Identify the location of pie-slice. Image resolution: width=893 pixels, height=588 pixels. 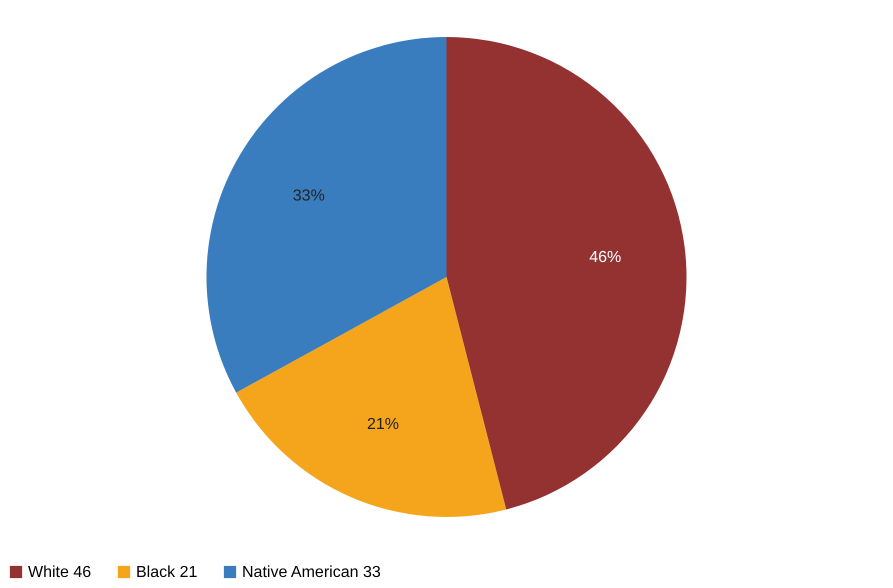
(371, 397).